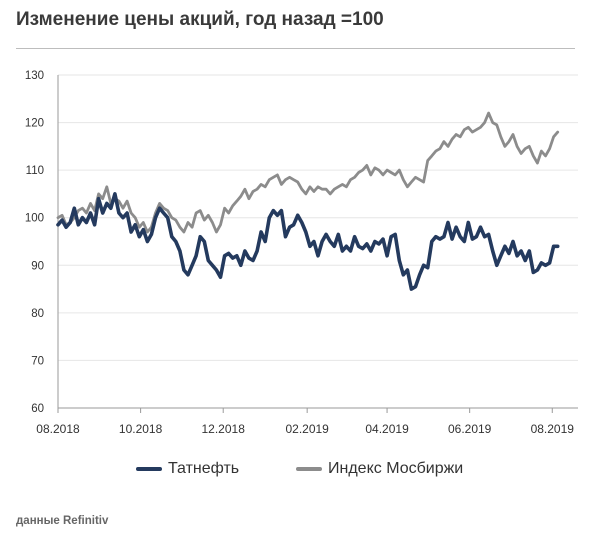  What do you see at coordinates (204, 468) in the screenshot?
I see `legend-label-tatneft: Татнефть` at bounding box center [204, 468].